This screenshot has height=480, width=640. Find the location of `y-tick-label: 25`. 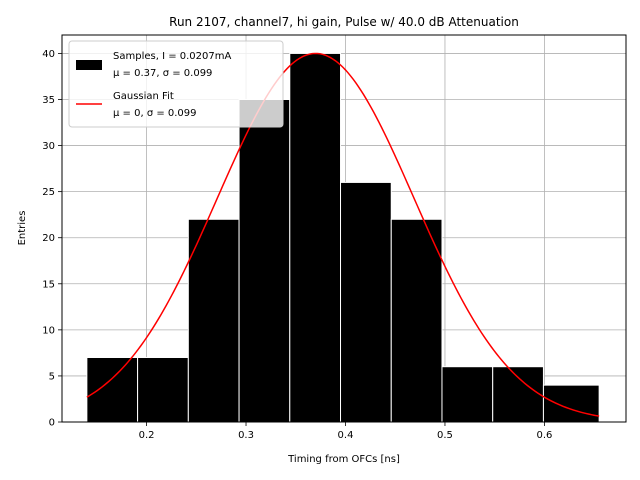

y-tick-label: 25 is located at coordinates (48, 192).